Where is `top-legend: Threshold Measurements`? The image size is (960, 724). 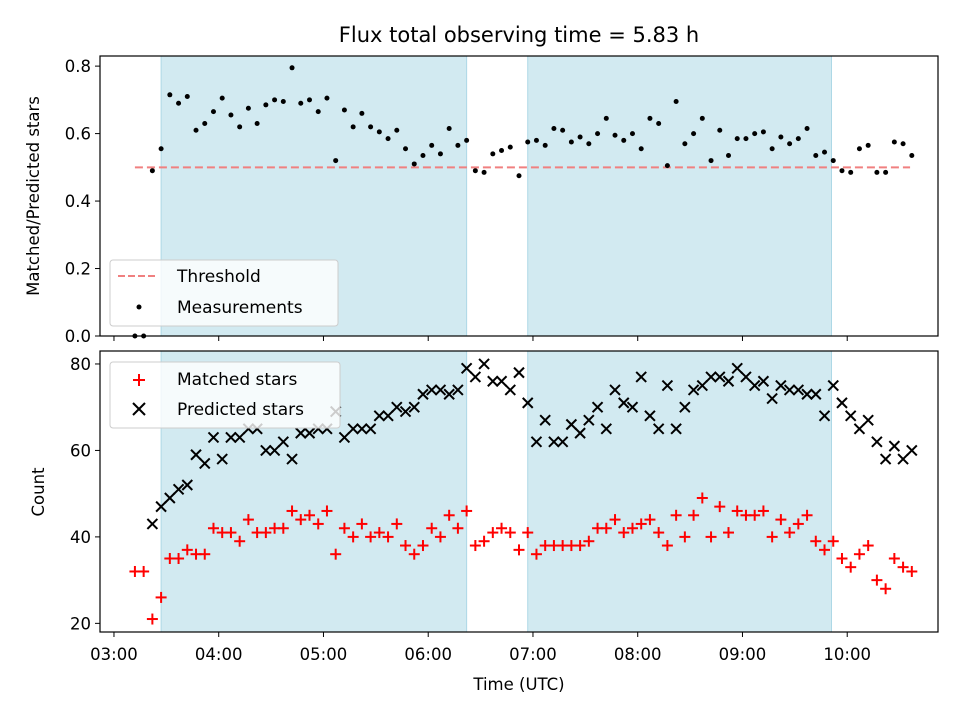
top-legend: Threshold Measurements is located at coordinates (224, 293).